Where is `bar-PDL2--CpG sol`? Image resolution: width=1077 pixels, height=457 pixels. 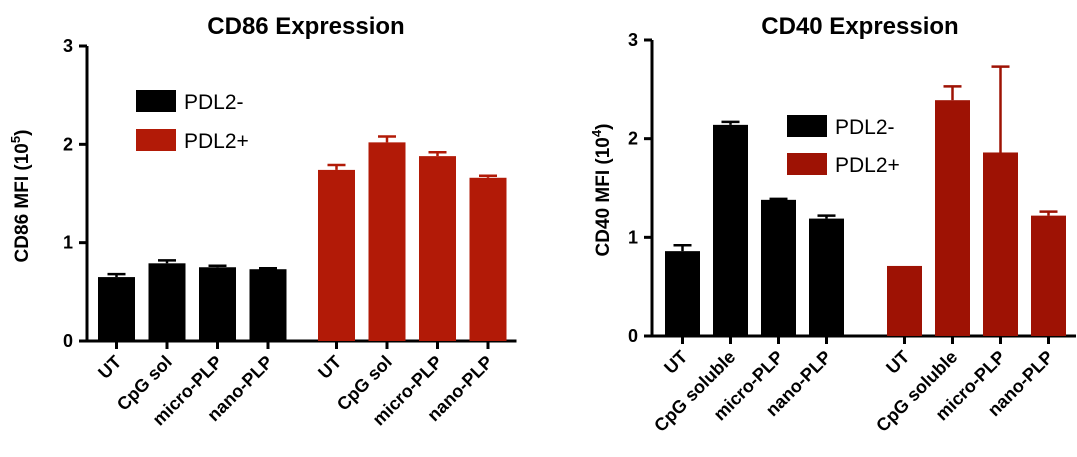
bar-PDL2--CpG sol is located at coordinates (167, 302).